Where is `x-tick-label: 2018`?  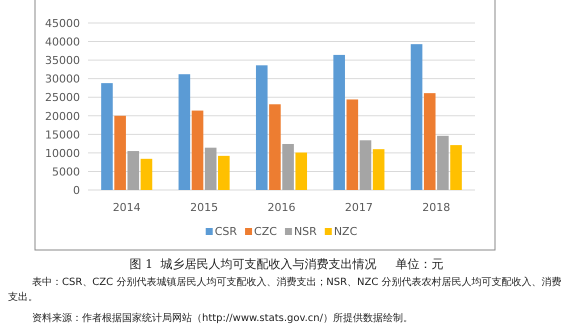 x-tick-label: 2018 is located at coordinates (436, 207).